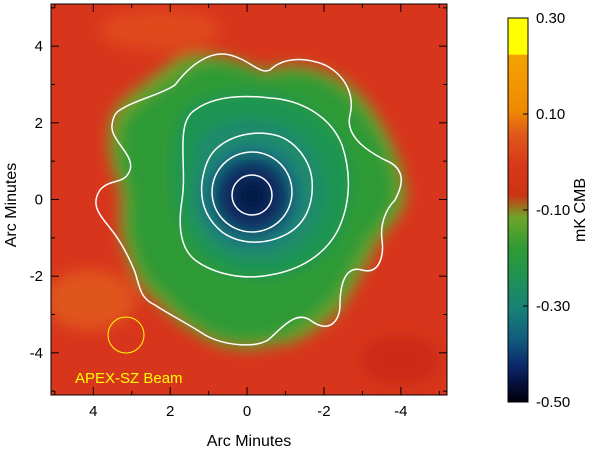 This screenshot has width=593, height=451. Describe the element at coordinates (36, 353) in the screenshot. I see `y-tick-label: -4` at that location.